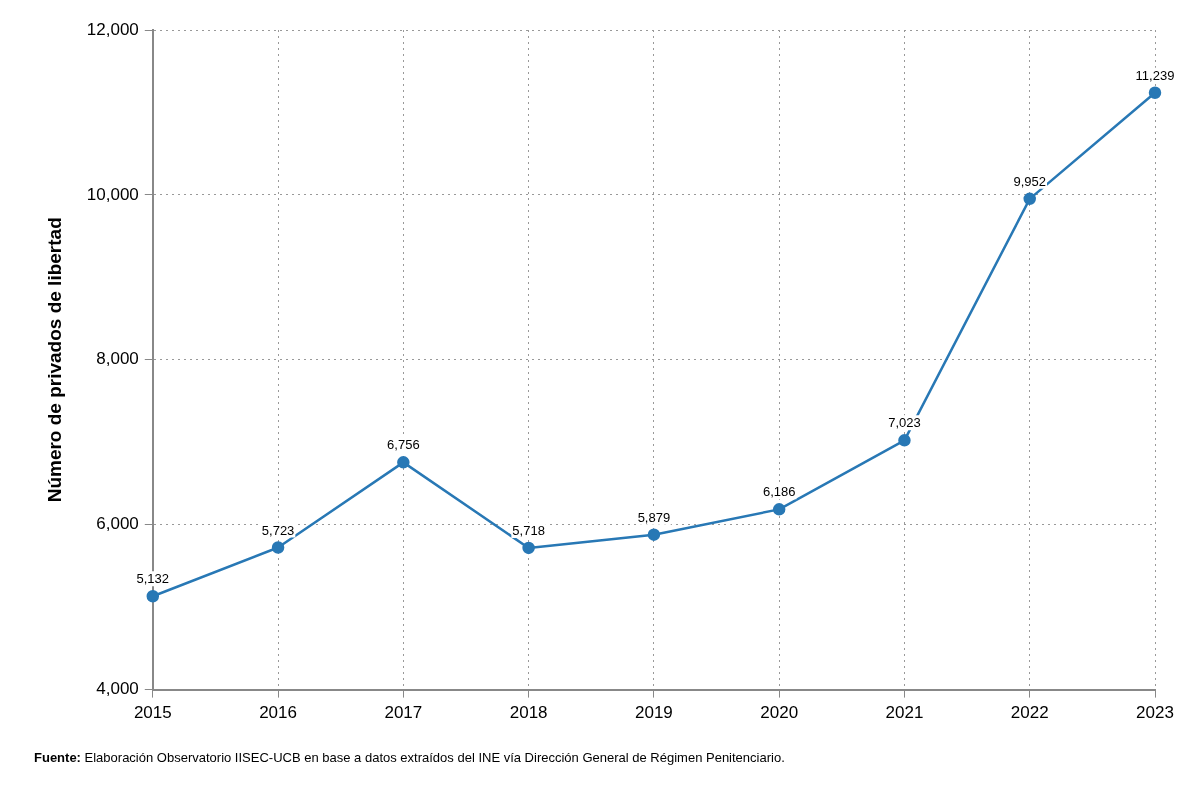 The width and height of the screenshot is (1200, 801). What do you see at coordinates (117, 359) in the screenshot?
I see `y-tick-label: 8,000` at bounding box center [117, 359].